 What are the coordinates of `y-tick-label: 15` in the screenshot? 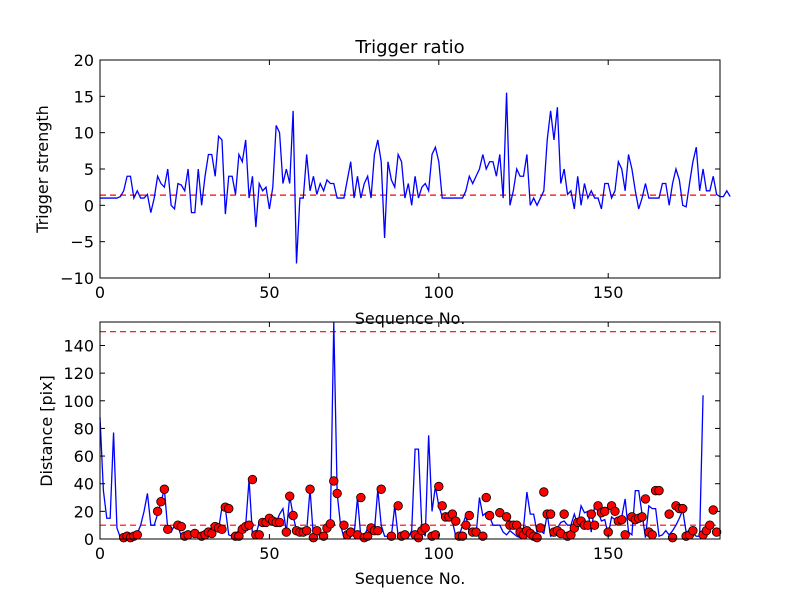 It's located at (84, 96).